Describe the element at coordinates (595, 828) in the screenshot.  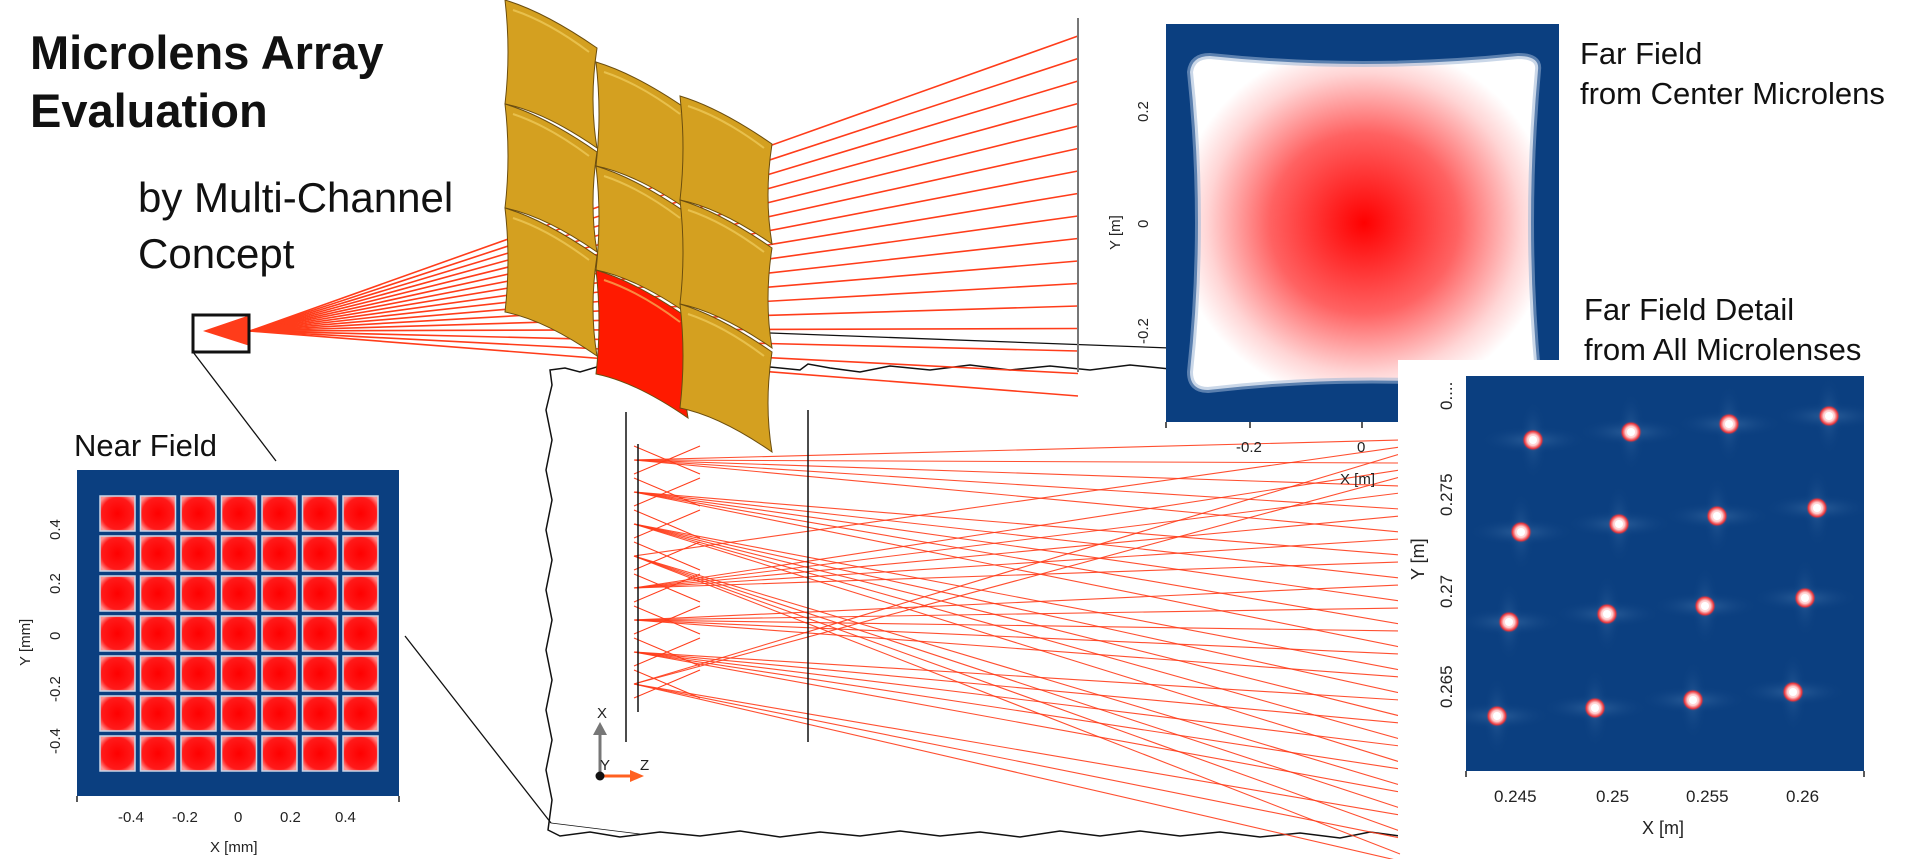
I see `zoom-edge` at that location.